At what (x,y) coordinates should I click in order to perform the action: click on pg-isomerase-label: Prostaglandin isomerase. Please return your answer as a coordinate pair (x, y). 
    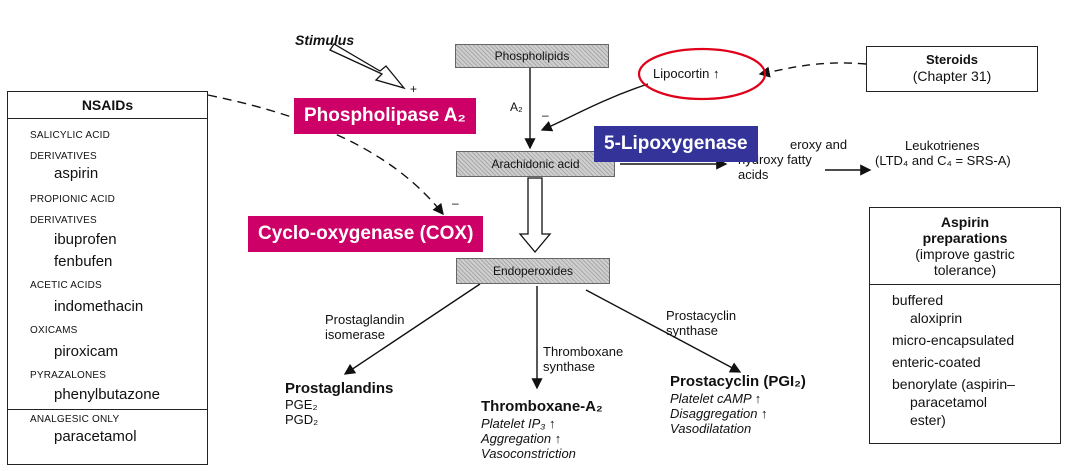
    Looking at the image, I should click on (365, 327).